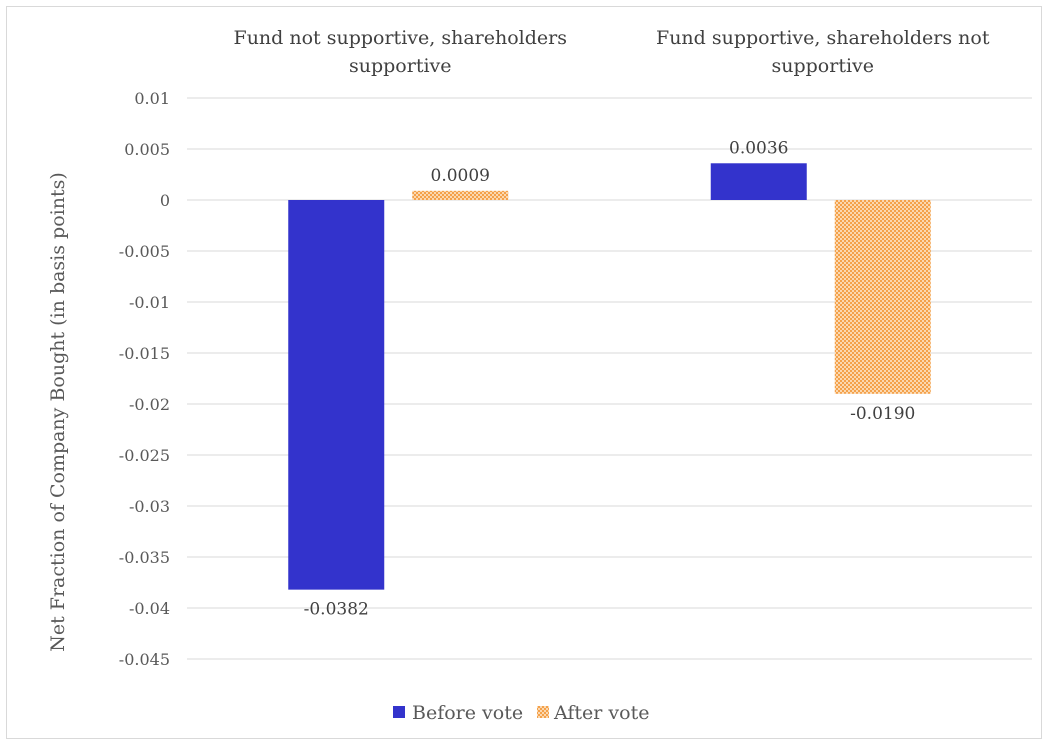 Image resolution: width=1050 pixels, height=747 pixels. Describe the element at coordinates (467, 713) in the screenshot. I see `legend-label-before-vote: Before vote` at that location.